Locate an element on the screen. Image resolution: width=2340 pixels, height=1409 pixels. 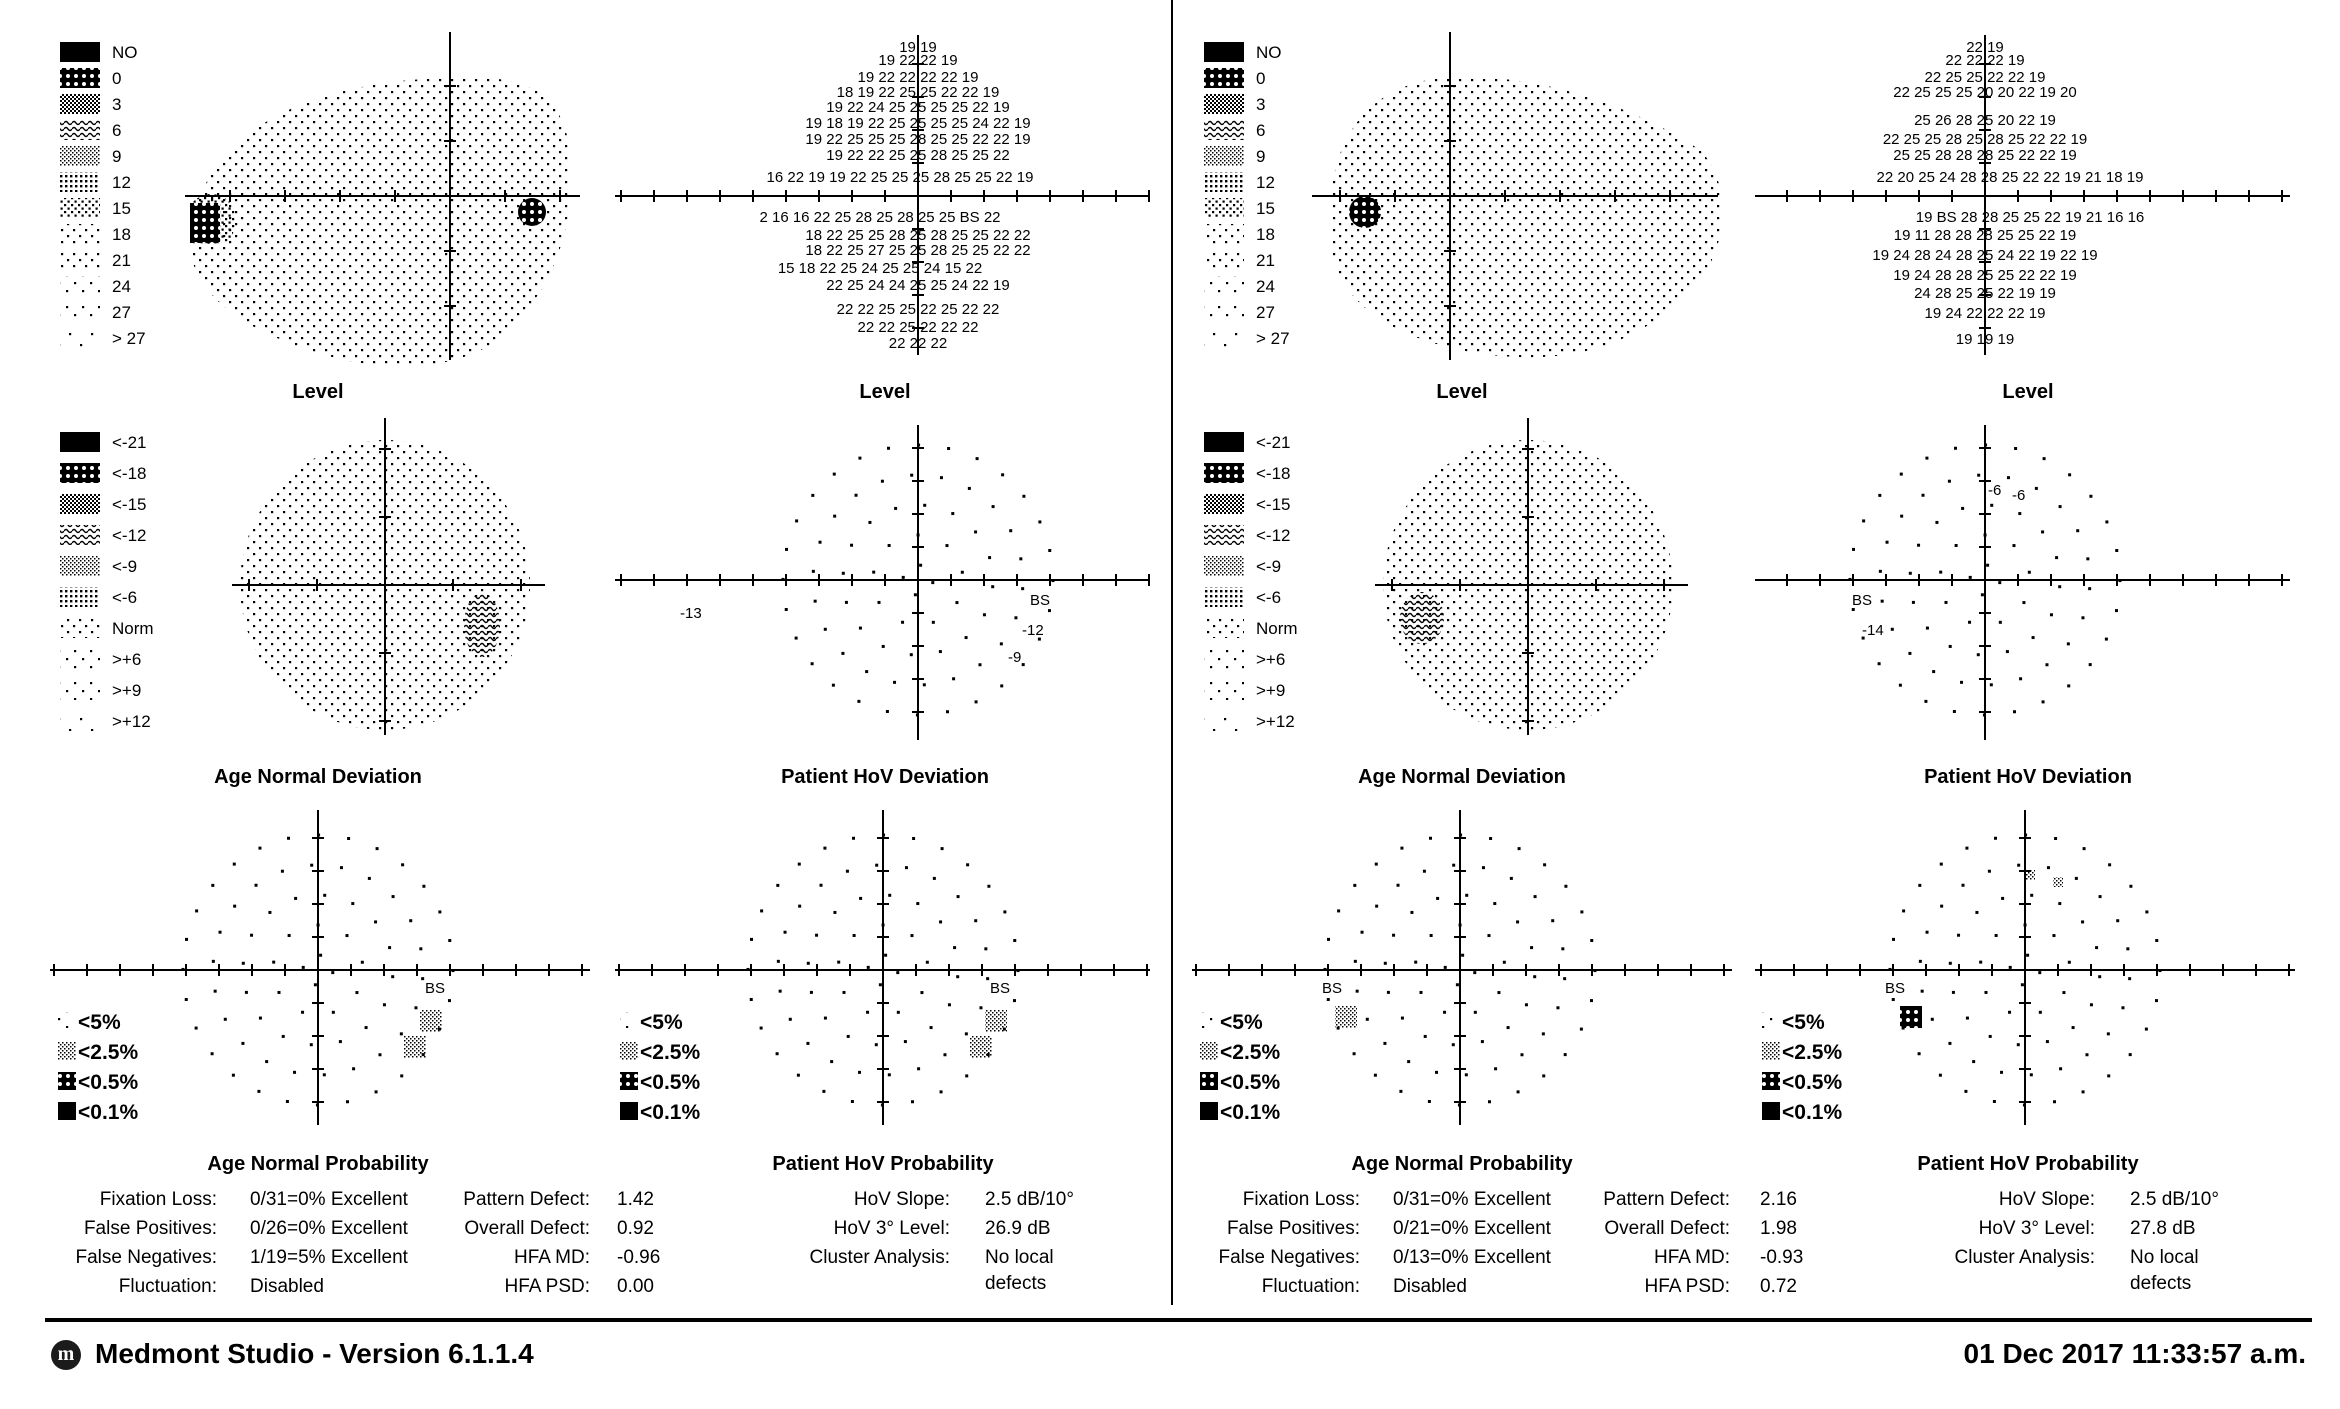
stat-label: Fluctuation: is located at coordinates (168, 1286).